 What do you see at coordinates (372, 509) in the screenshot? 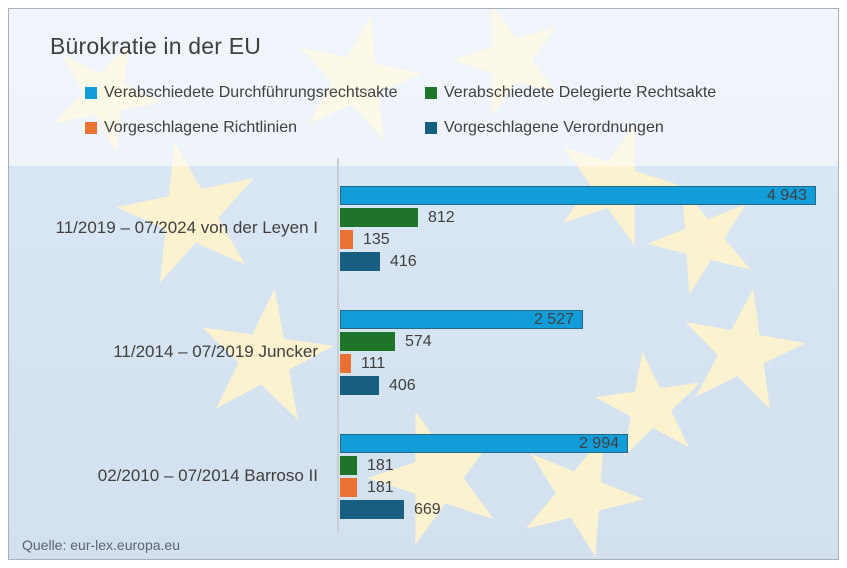
I see `bar-02-2010-07-2014-barroso-ii-s3` at bounding box center [372, 509].